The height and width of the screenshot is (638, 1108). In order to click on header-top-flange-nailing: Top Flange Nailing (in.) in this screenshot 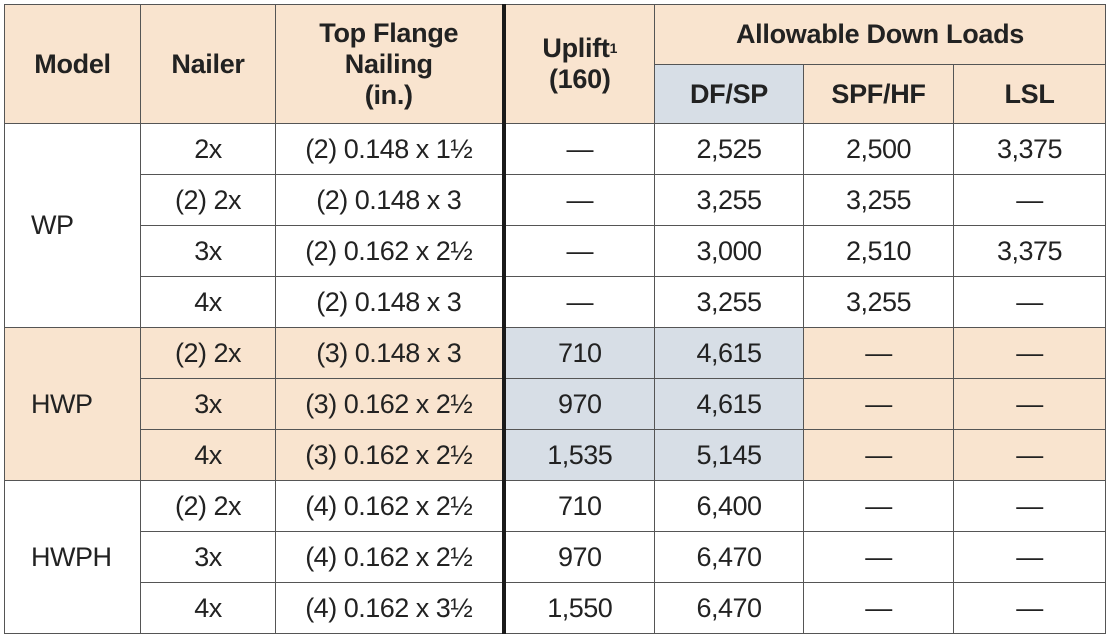, I will do `click(390, 64)`.